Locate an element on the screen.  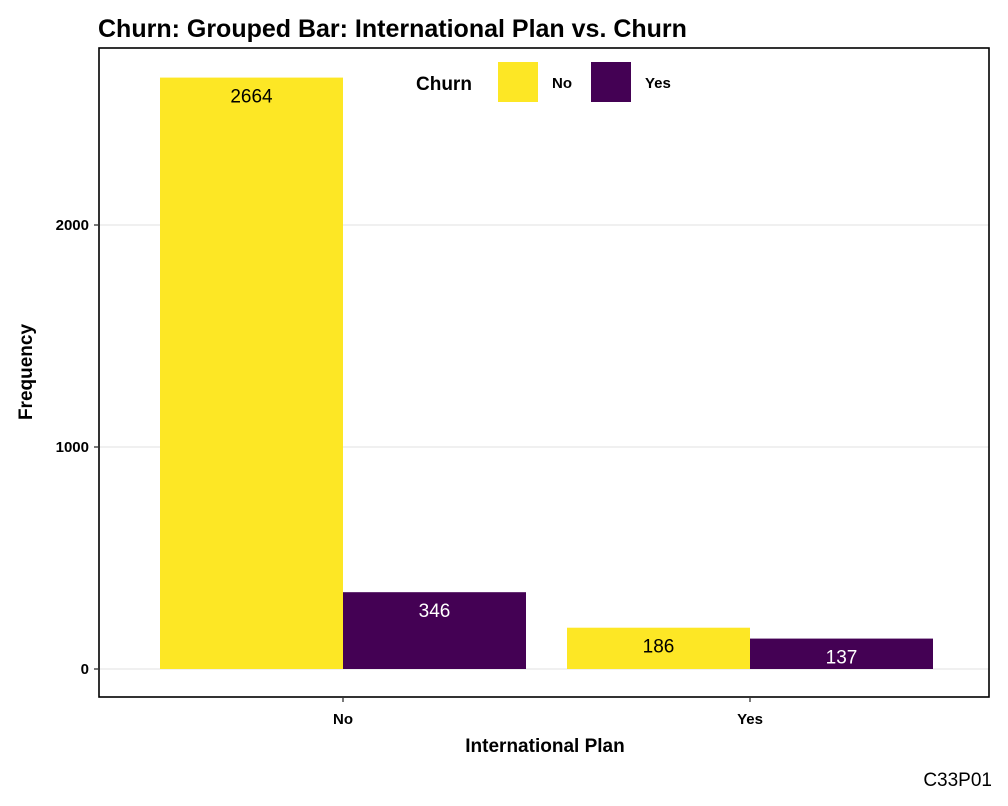
x-axis: No Yes is located at coordinates (548, 712).